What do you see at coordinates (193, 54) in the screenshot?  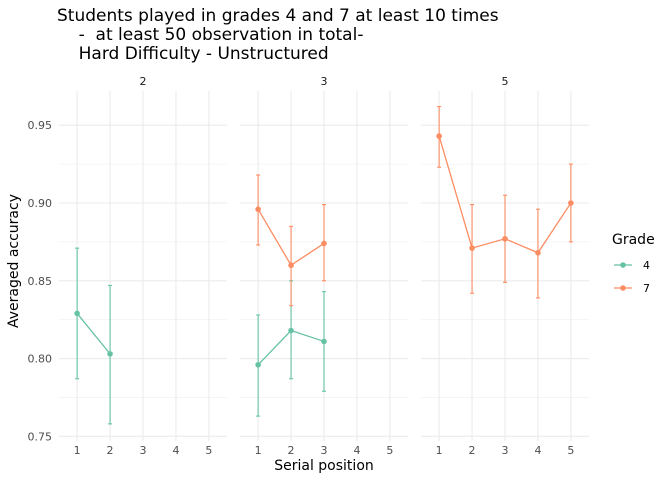 I see `chart-title-line-3: Hard Difficulty - Unstructured` at bounding box center [193, 54].